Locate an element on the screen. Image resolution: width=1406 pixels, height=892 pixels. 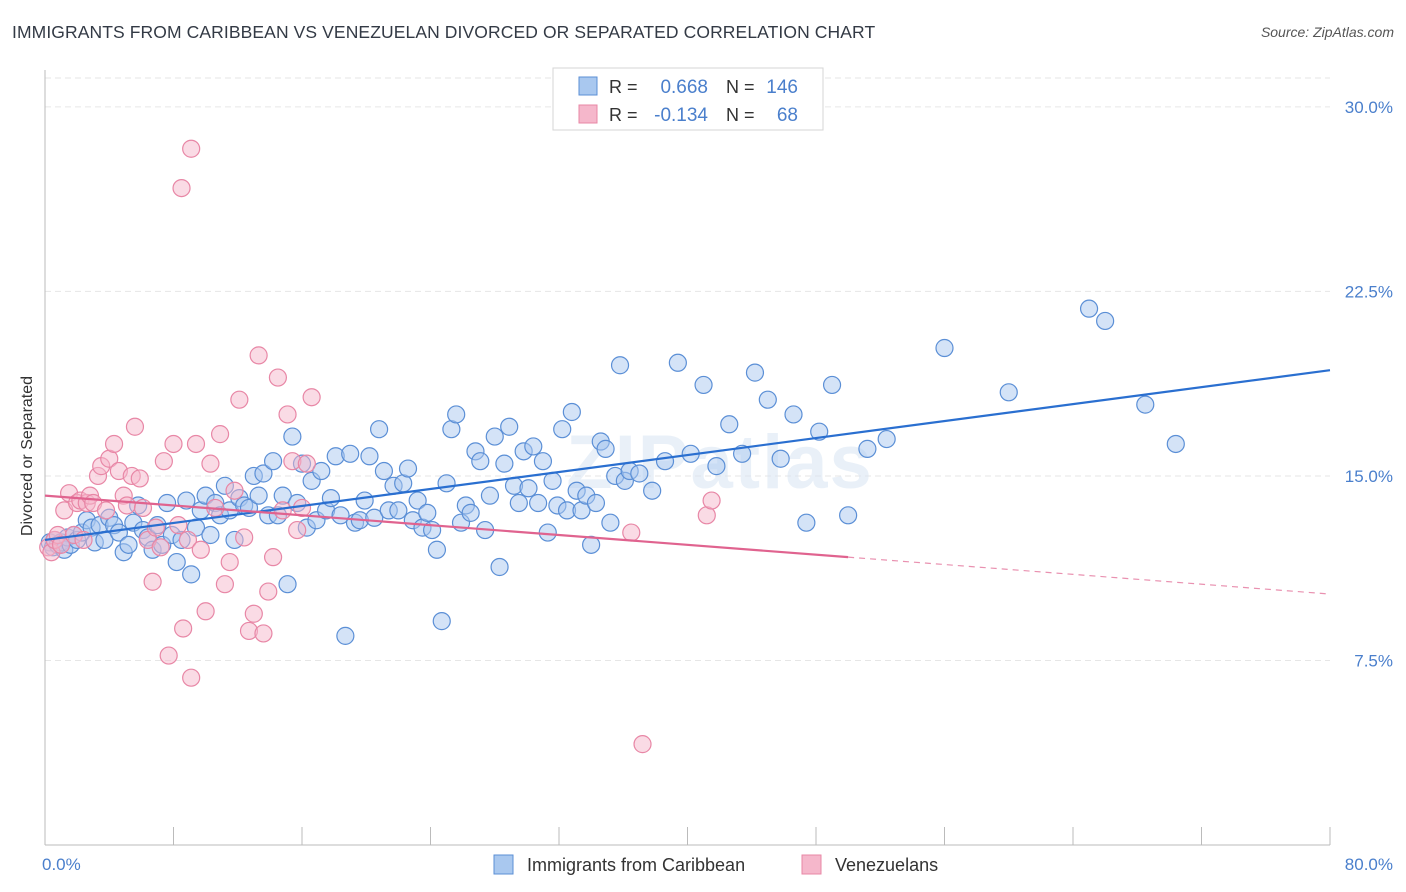
bottom-legend-swatch-caribbean is located at coordinates (503, 864).